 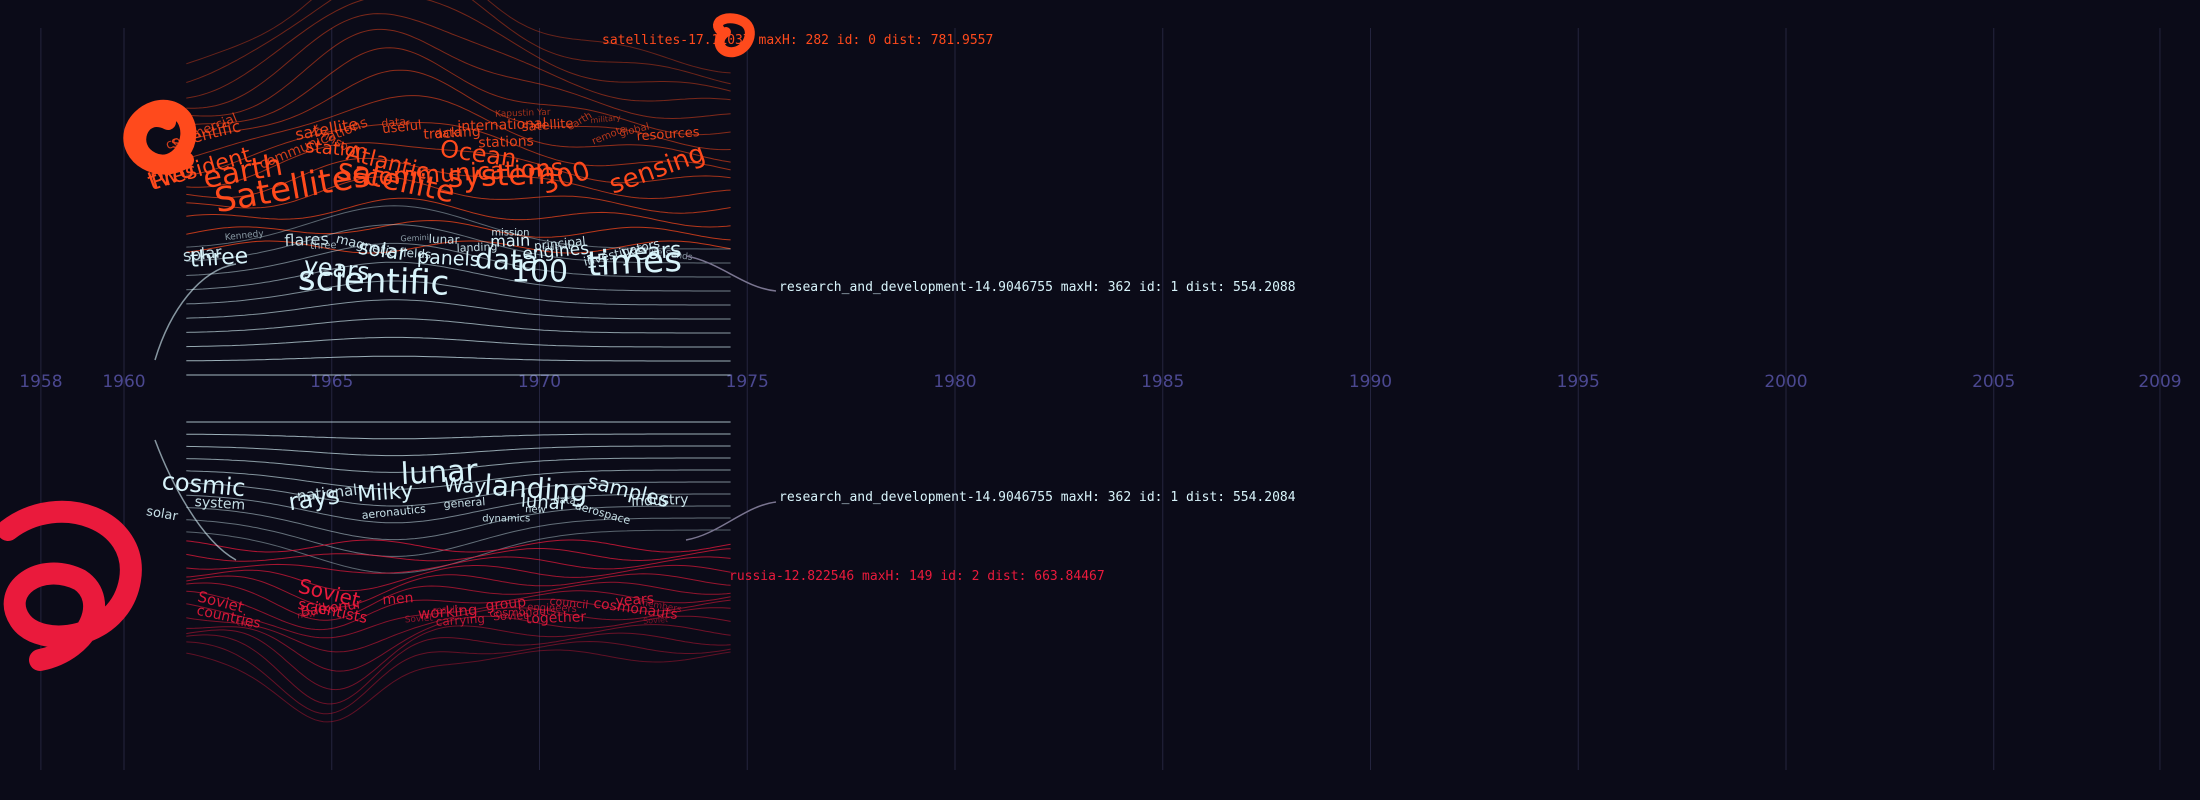 I want to click on stream-word: men, so click(x=398, y=599).